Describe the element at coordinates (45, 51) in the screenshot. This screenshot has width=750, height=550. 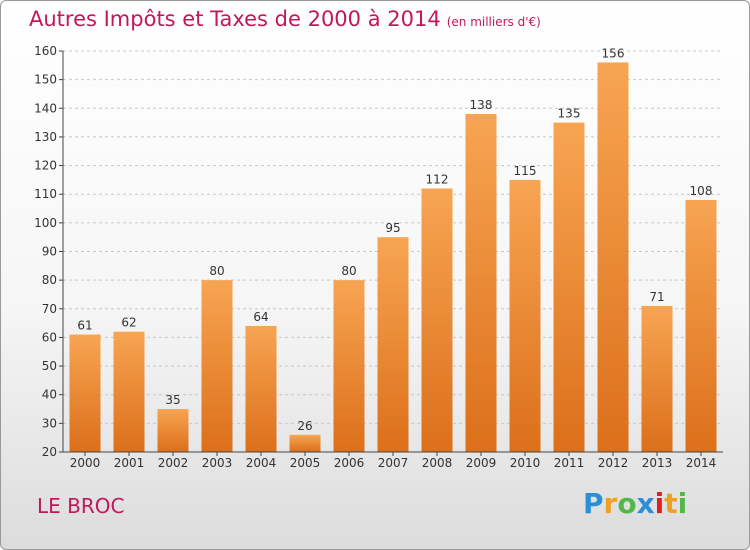
I see `y-tick-label: 160` at that location.